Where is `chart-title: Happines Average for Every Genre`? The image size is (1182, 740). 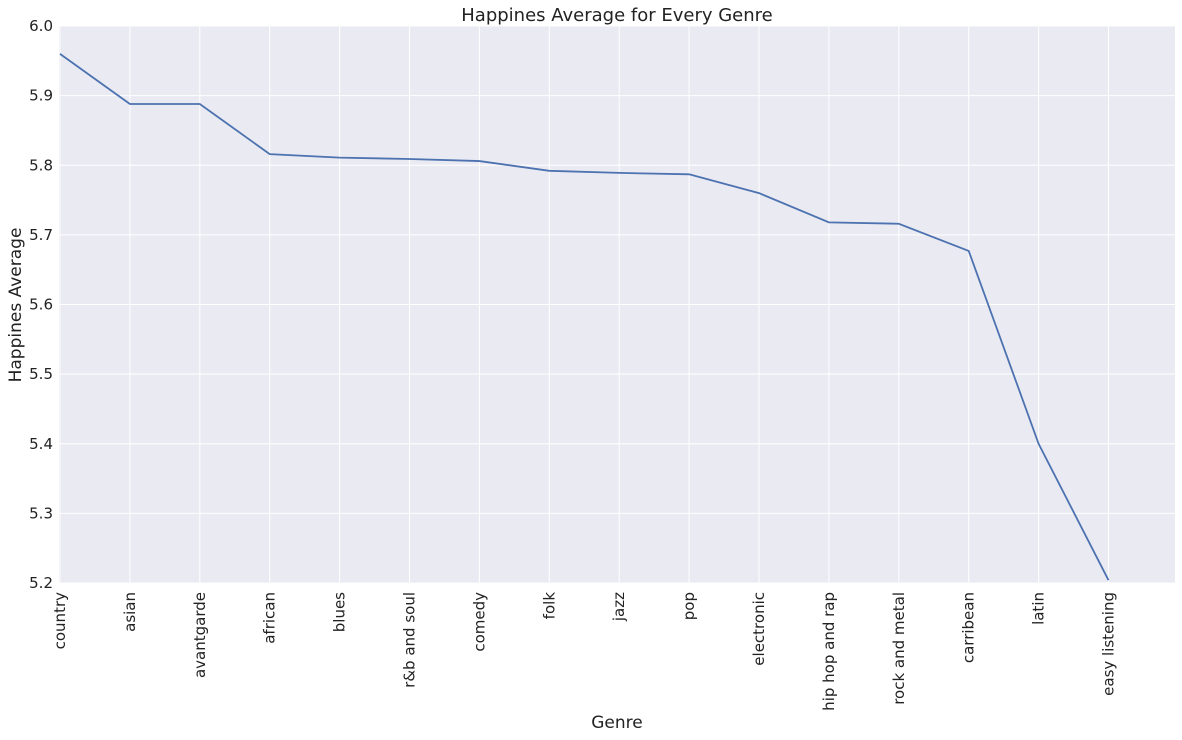 chart-title: Happines Average for Every Genre is located at coordinates (617, 15).